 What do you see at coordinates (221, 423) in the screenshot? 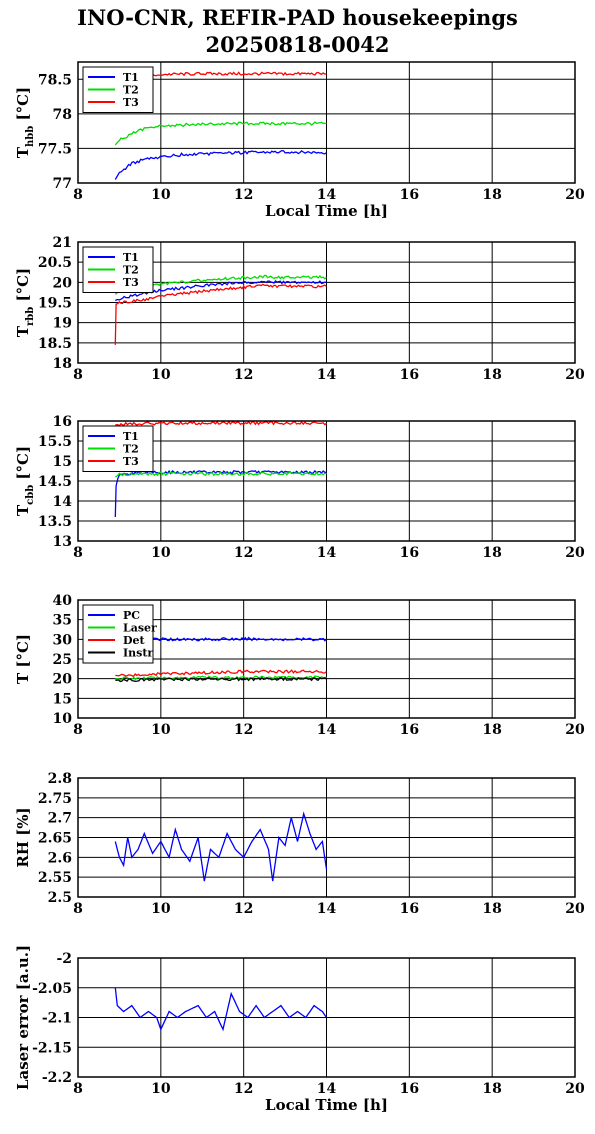
I see `series-line-t3` at bounding box center [221, 423].